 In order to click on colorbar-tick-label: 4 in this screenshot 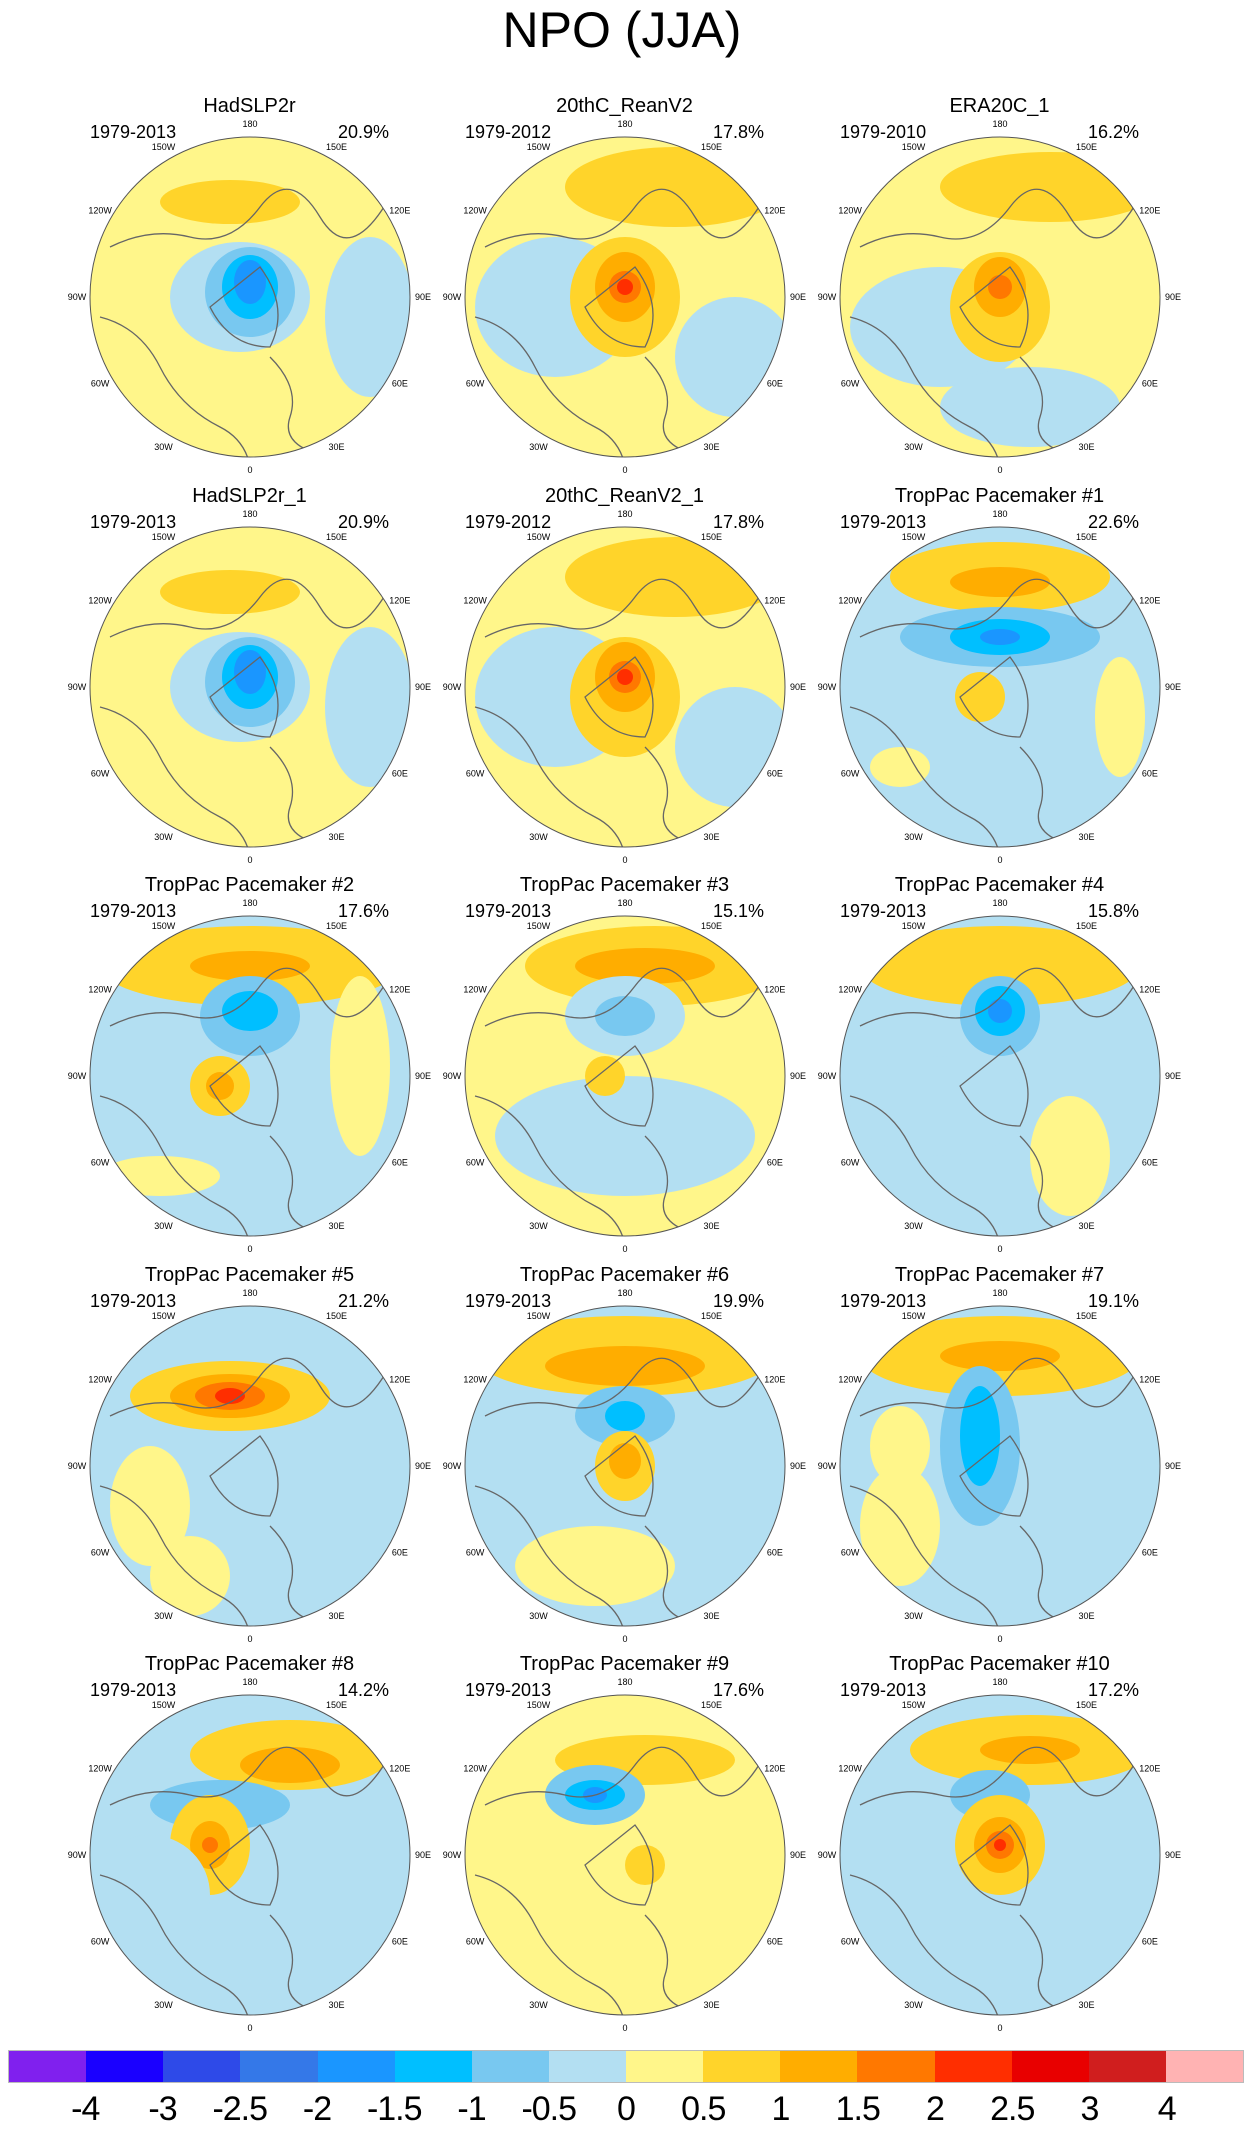, I will do `click(1167, 2109)`.